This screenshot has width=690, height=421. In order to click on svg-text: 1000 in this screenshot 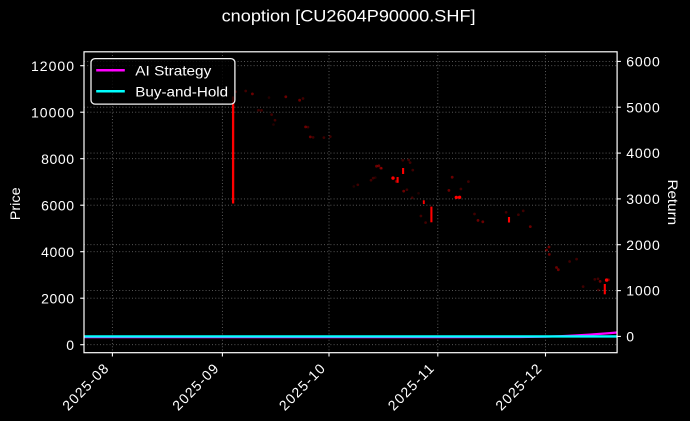, I will do `click(643, 291)`.